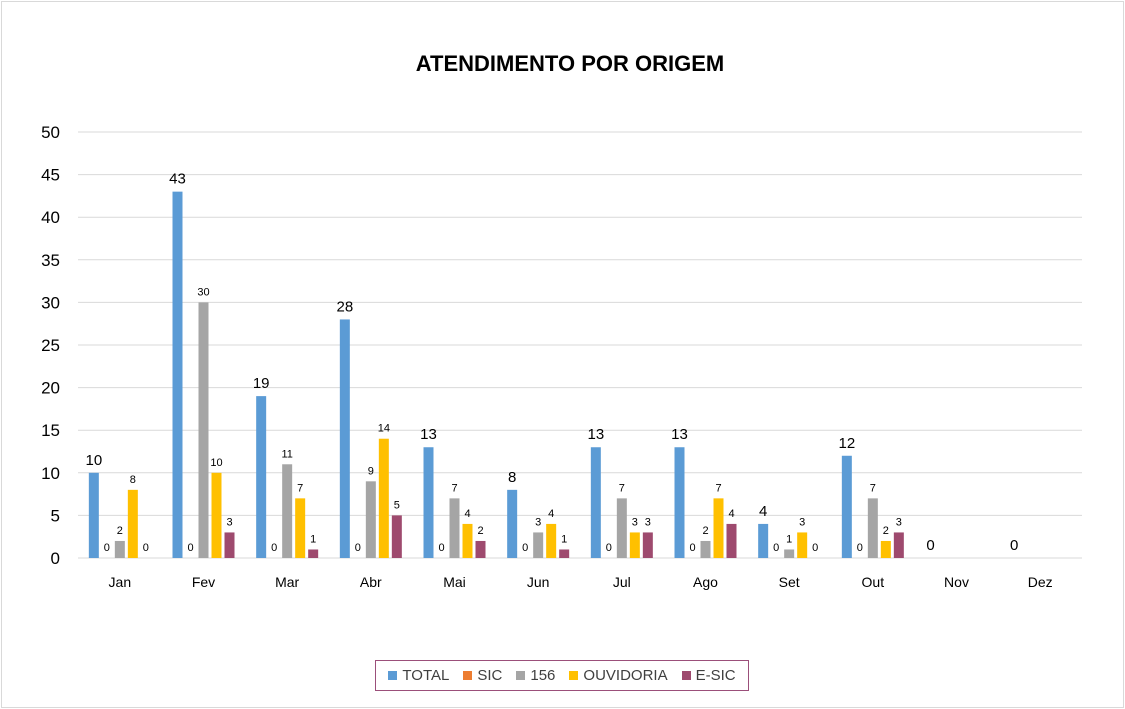  What do you see at coordinates (286, 454) in the screenshot?
I see `data-label: 11` at bounding box center [286, 454].